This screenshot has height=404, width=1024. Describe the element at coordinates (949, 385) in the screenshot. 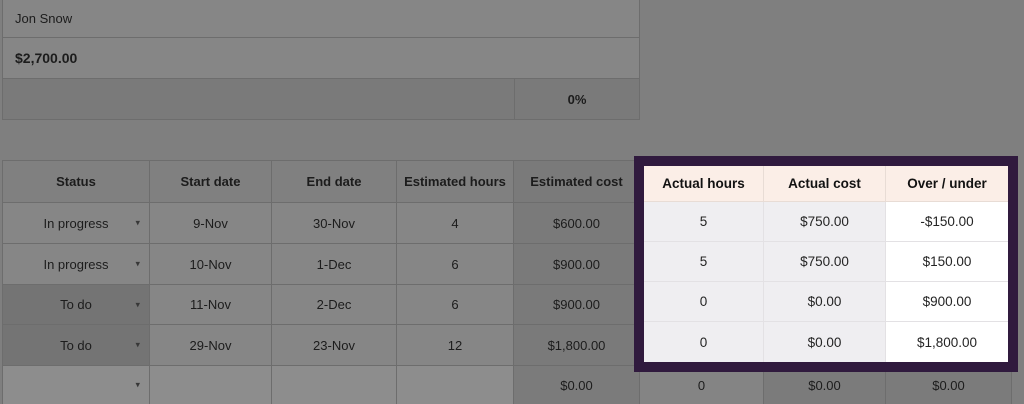

I see `cell-over_under-totals: $0.00` at that location.